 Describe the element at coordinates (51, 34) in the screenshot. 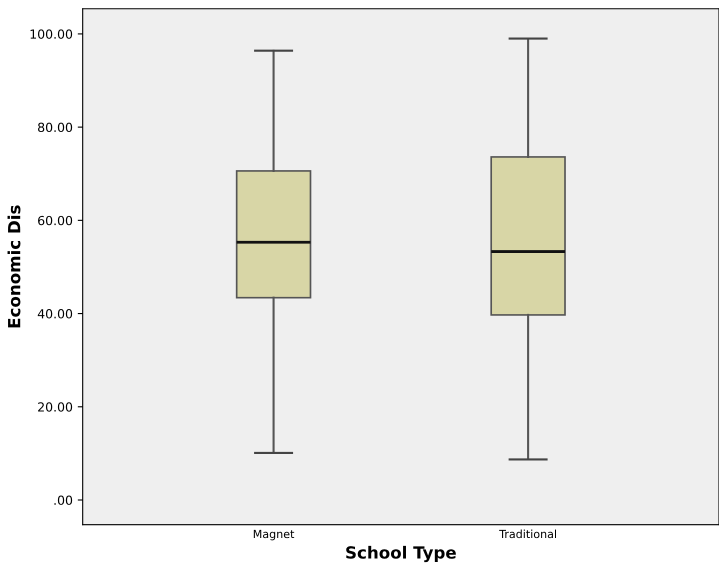

I see `y-tick-label: 100.00` at that location.